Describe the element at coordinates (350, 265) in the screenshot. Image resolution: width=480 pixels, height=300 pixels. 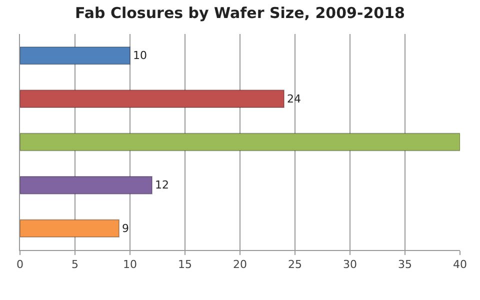
I see `x-tick-label: 30` at that location.